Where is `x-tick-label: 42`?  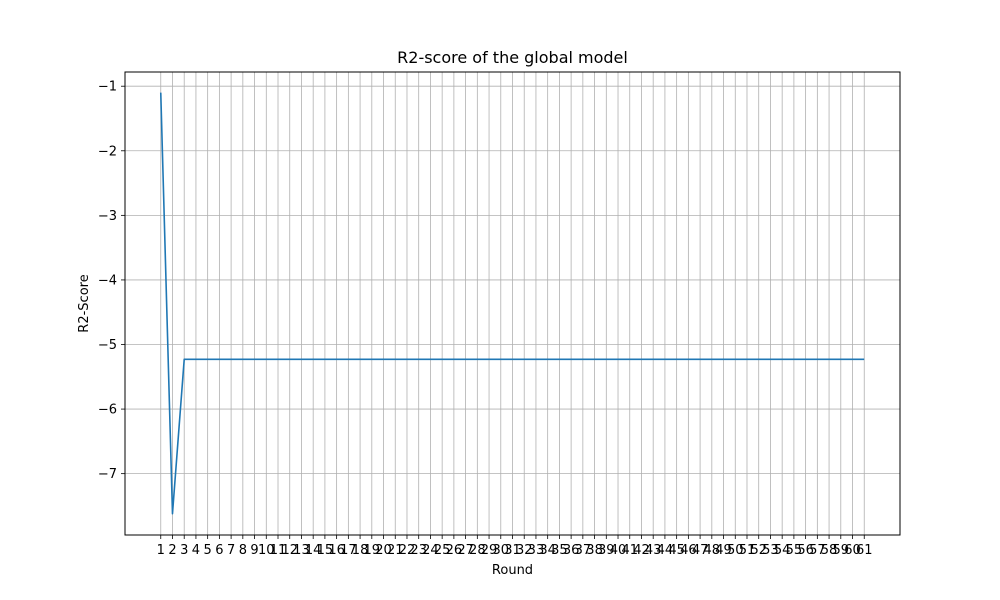 x-tick-label: 42 is located at coordinates (641, 550).